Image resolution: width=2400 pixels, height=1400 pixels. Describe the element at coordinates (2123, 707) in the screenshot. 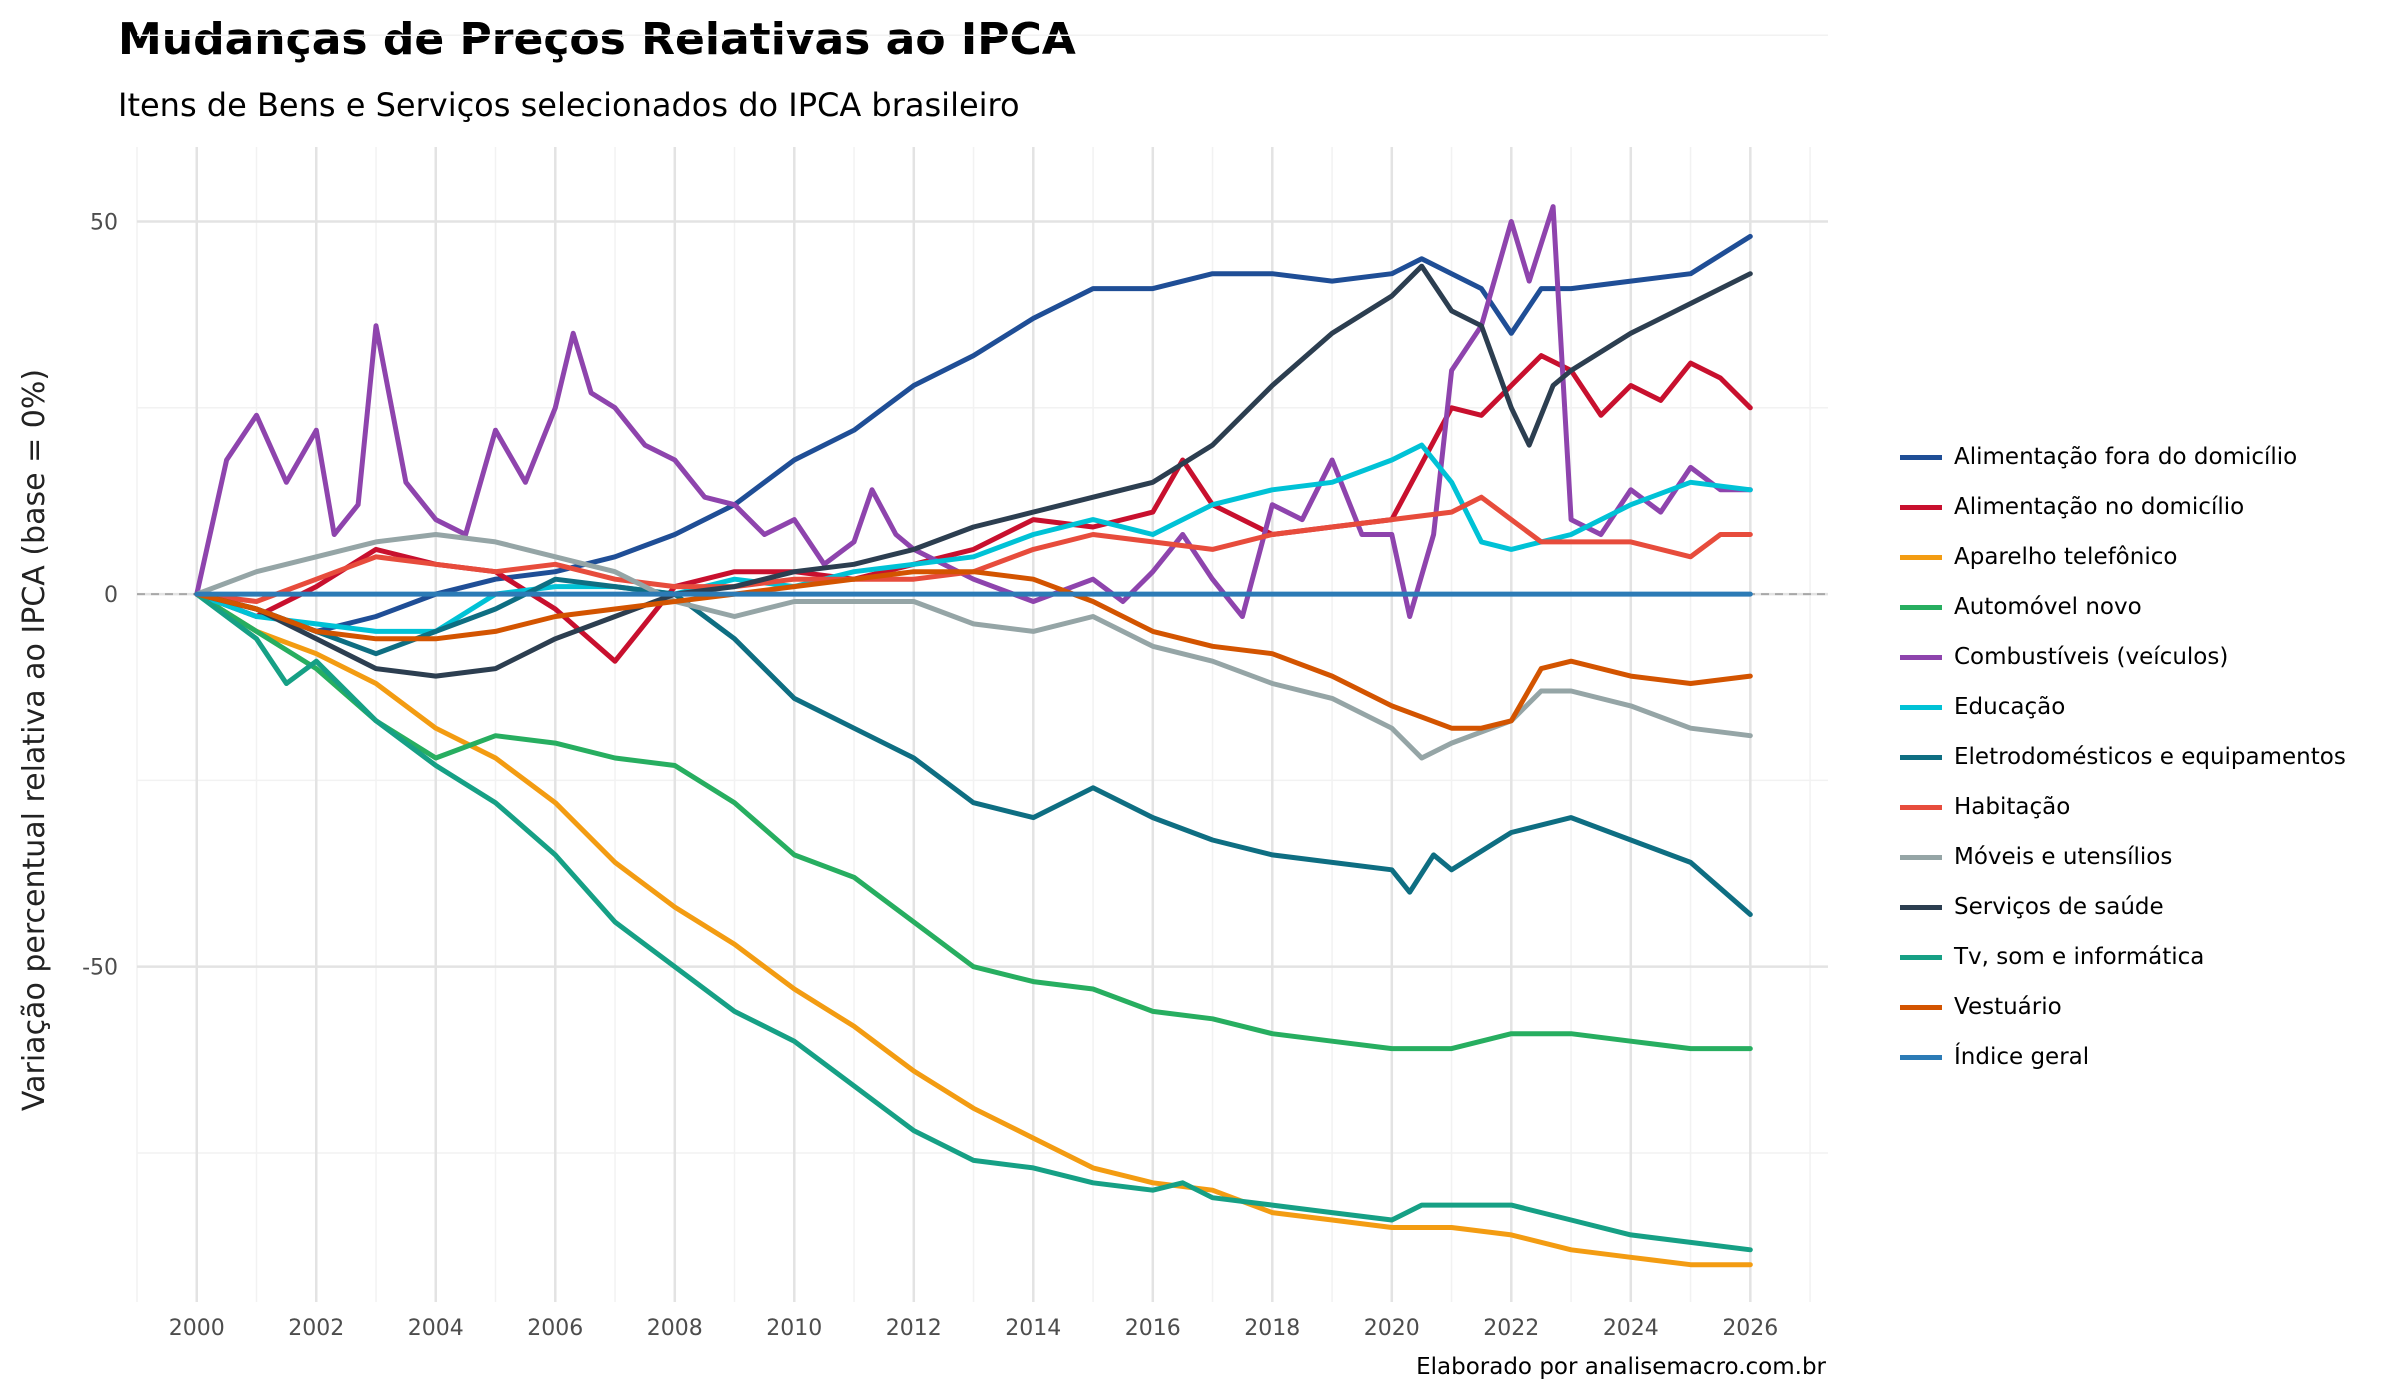

I see `legend-item: Educação` at that location.